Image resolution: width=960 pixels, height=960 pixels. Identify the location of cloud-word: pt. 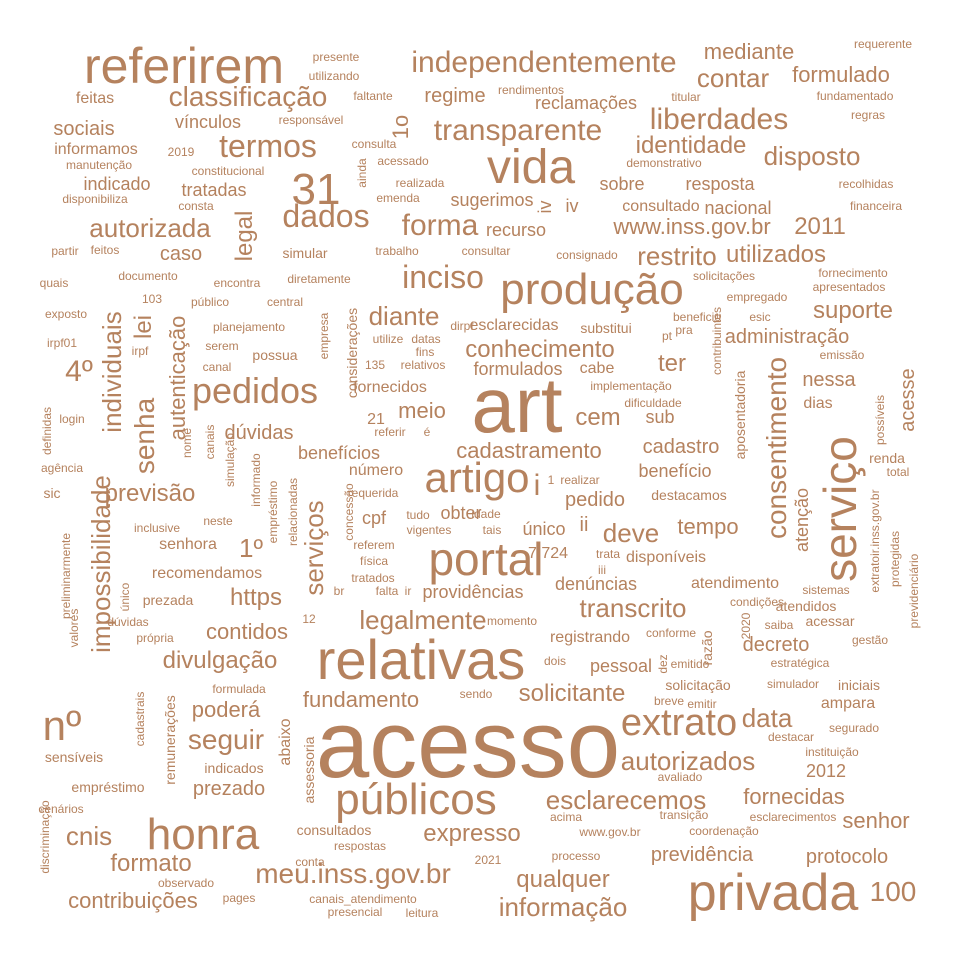
(667, 336).